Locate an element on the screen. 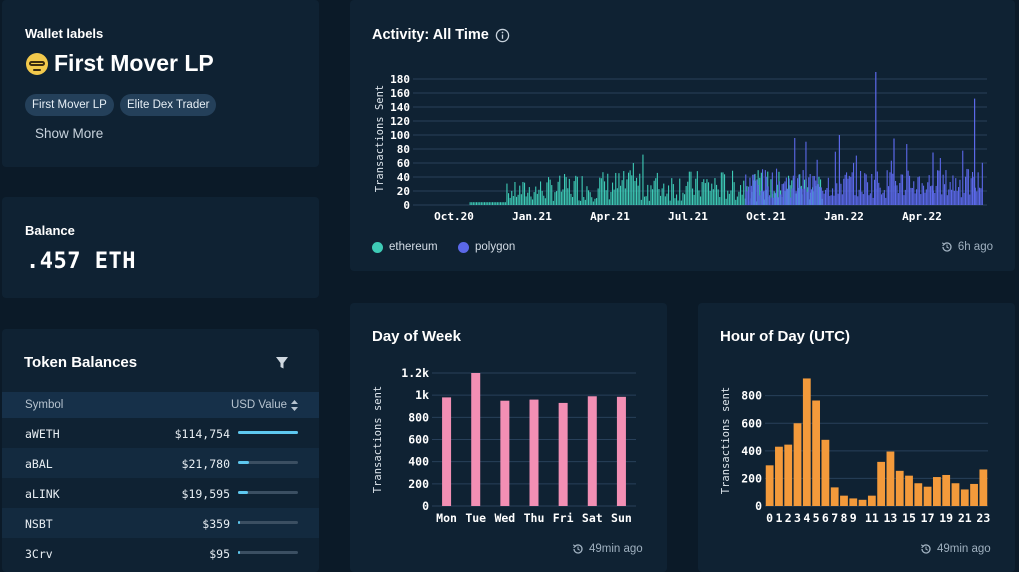 The width and height of the screenshot is (1019, 572). x-tick-label: 11 is located at coordinates (872, 518).